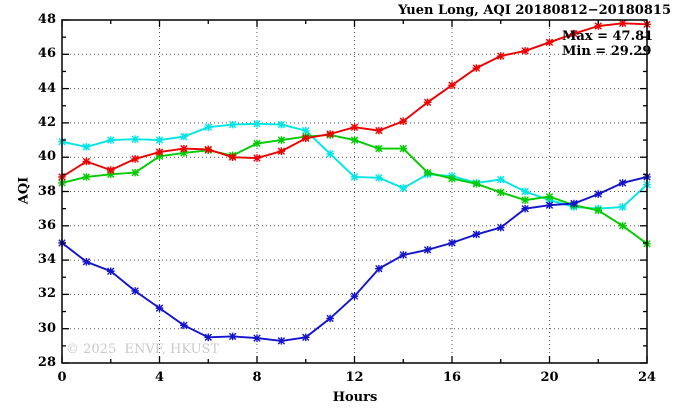 Image resolution: width=674 pixels, height=409 pixels. What do you see at coordinates (355, 397) in the screenshot?
I see `x-axis-label: Hours` at bounding box center [355, 397].